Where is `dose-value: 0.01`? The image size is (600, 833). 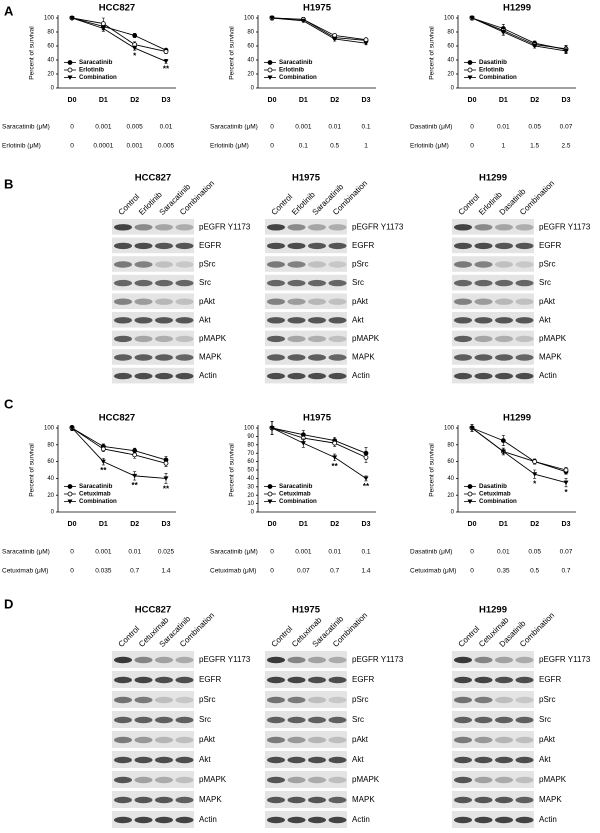
dose-value: 0.01 is located at coordinates (334, 127).